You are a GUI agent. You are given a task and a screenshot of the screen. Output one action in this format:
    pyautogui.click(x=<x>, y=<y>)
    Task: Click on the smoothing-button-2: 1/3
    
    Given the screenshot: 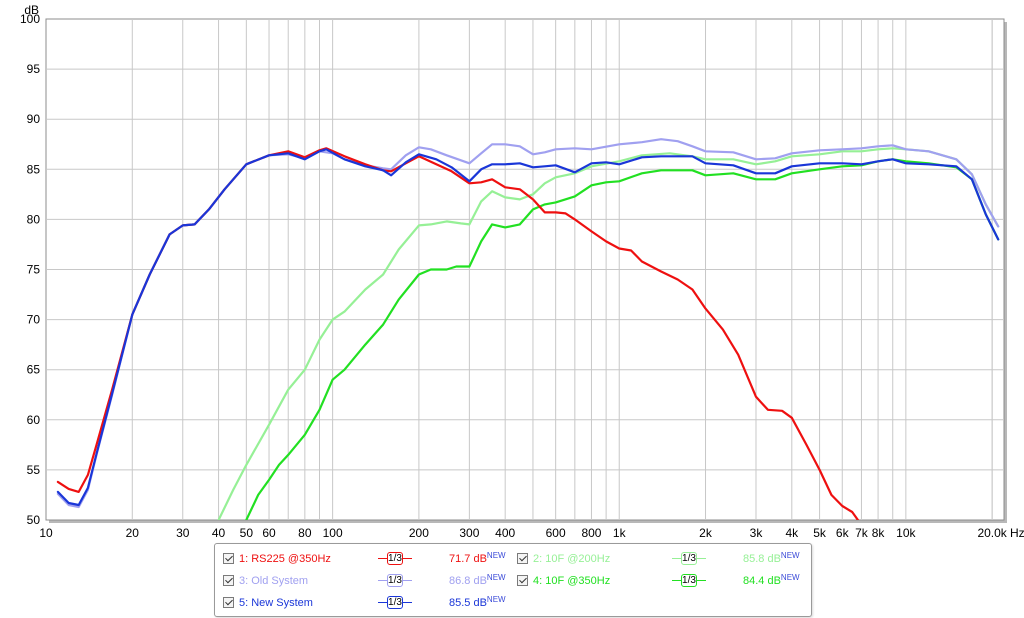 What is the action you would take?
    pyautogui.click(x=689, y=559)
    